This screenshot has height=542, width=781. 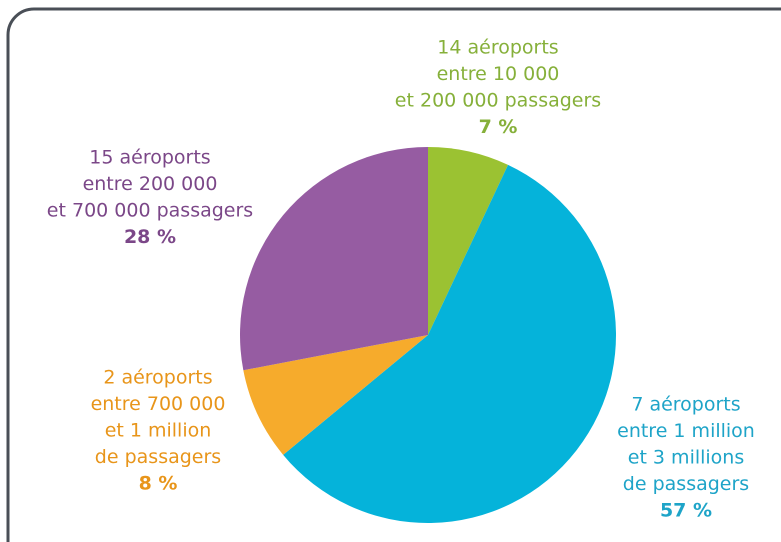 I want to click on slice-percent: 8 %, so click(x=158, y=484).